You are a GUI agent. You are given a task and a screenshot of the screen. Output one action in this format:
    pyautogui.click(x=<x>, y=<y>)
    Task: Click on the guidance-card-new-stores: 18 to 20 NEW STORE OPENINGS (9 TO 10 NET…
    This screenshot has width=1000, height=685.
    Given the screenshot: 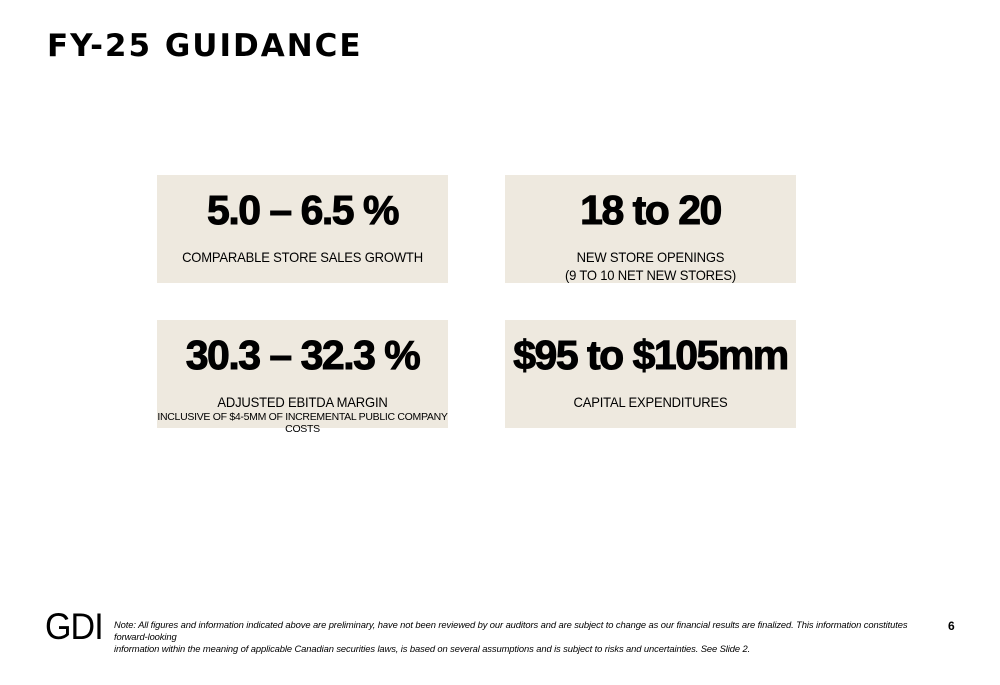 What is the action you would take?
    pyautogui.click(x=650, y=229)
    